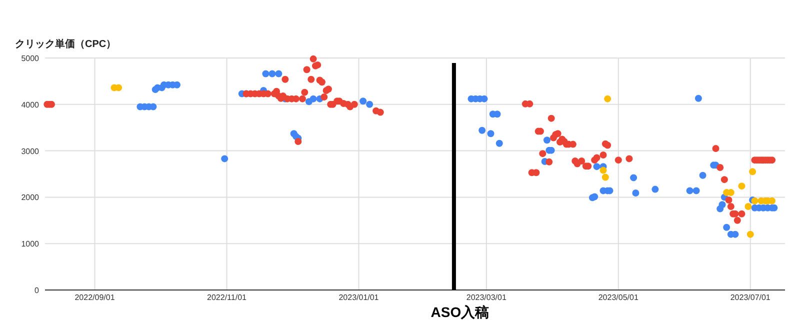 Image resolution: width=800 pixels, height=324 pixels. What do you see at coordinates (30, 151) in the screenshot?
I see `y-tick-label: 3000` at bounding box center [30, 151].